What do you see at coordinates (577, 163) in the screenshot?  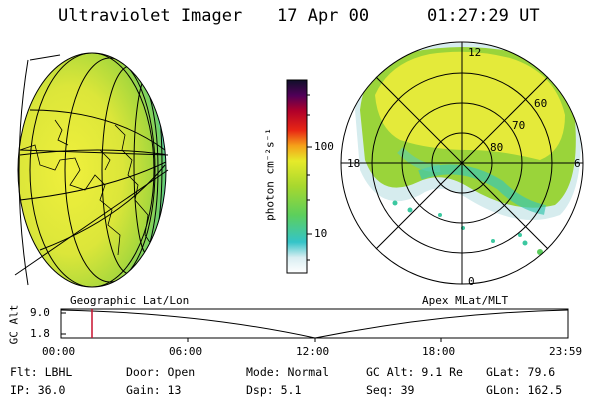 I see `mlt-label-6: 6` at bounding box center [577, 163].